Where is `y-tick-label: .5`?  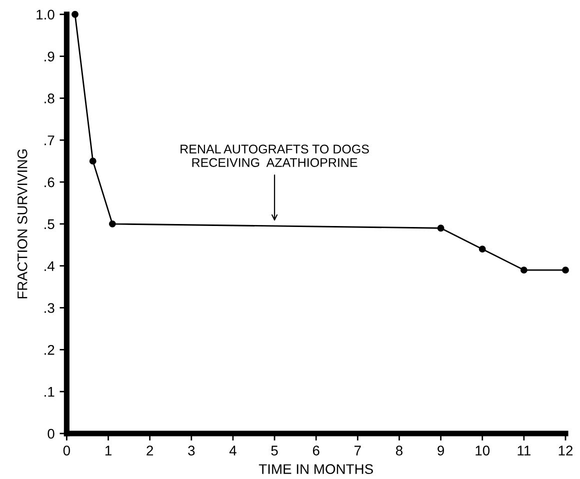 y-tick-label: .5 is located at coordinates (49, 224).